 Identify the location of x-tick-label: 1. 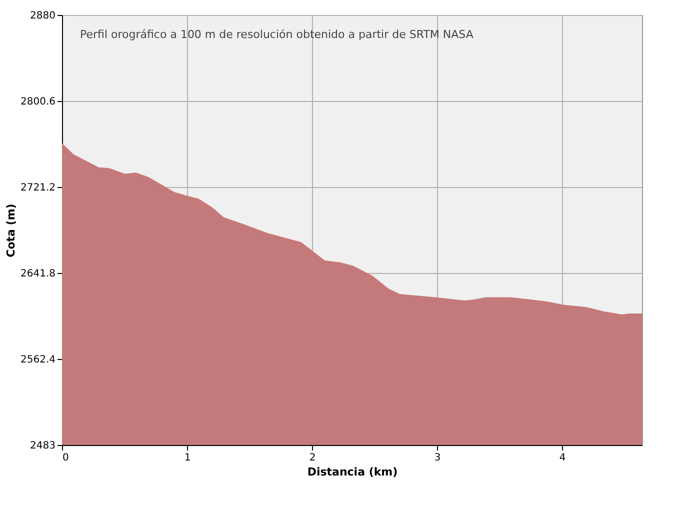
(187, 458).